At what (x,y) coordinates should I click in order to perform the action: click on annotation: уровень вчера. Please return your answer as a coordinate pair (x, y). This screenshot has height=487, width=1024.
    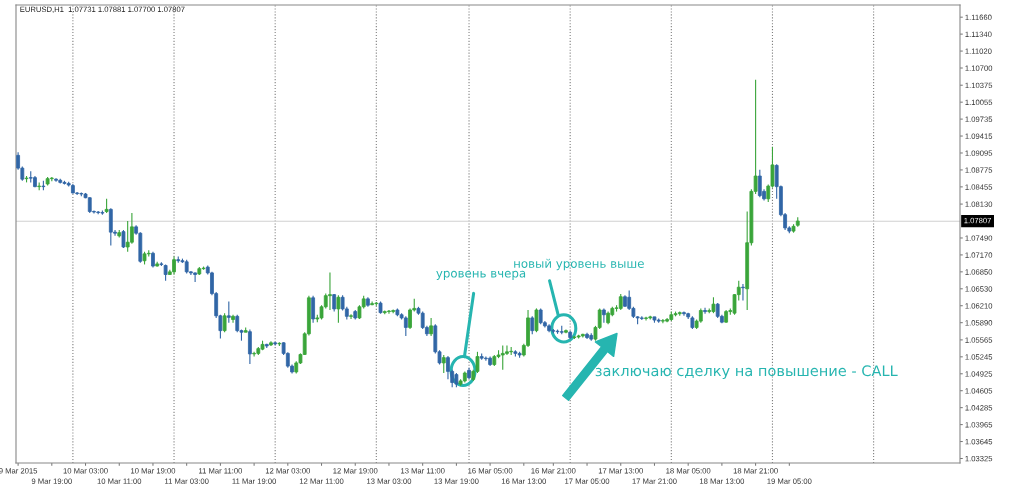
    Looking at the image, I should click on (481, 275).